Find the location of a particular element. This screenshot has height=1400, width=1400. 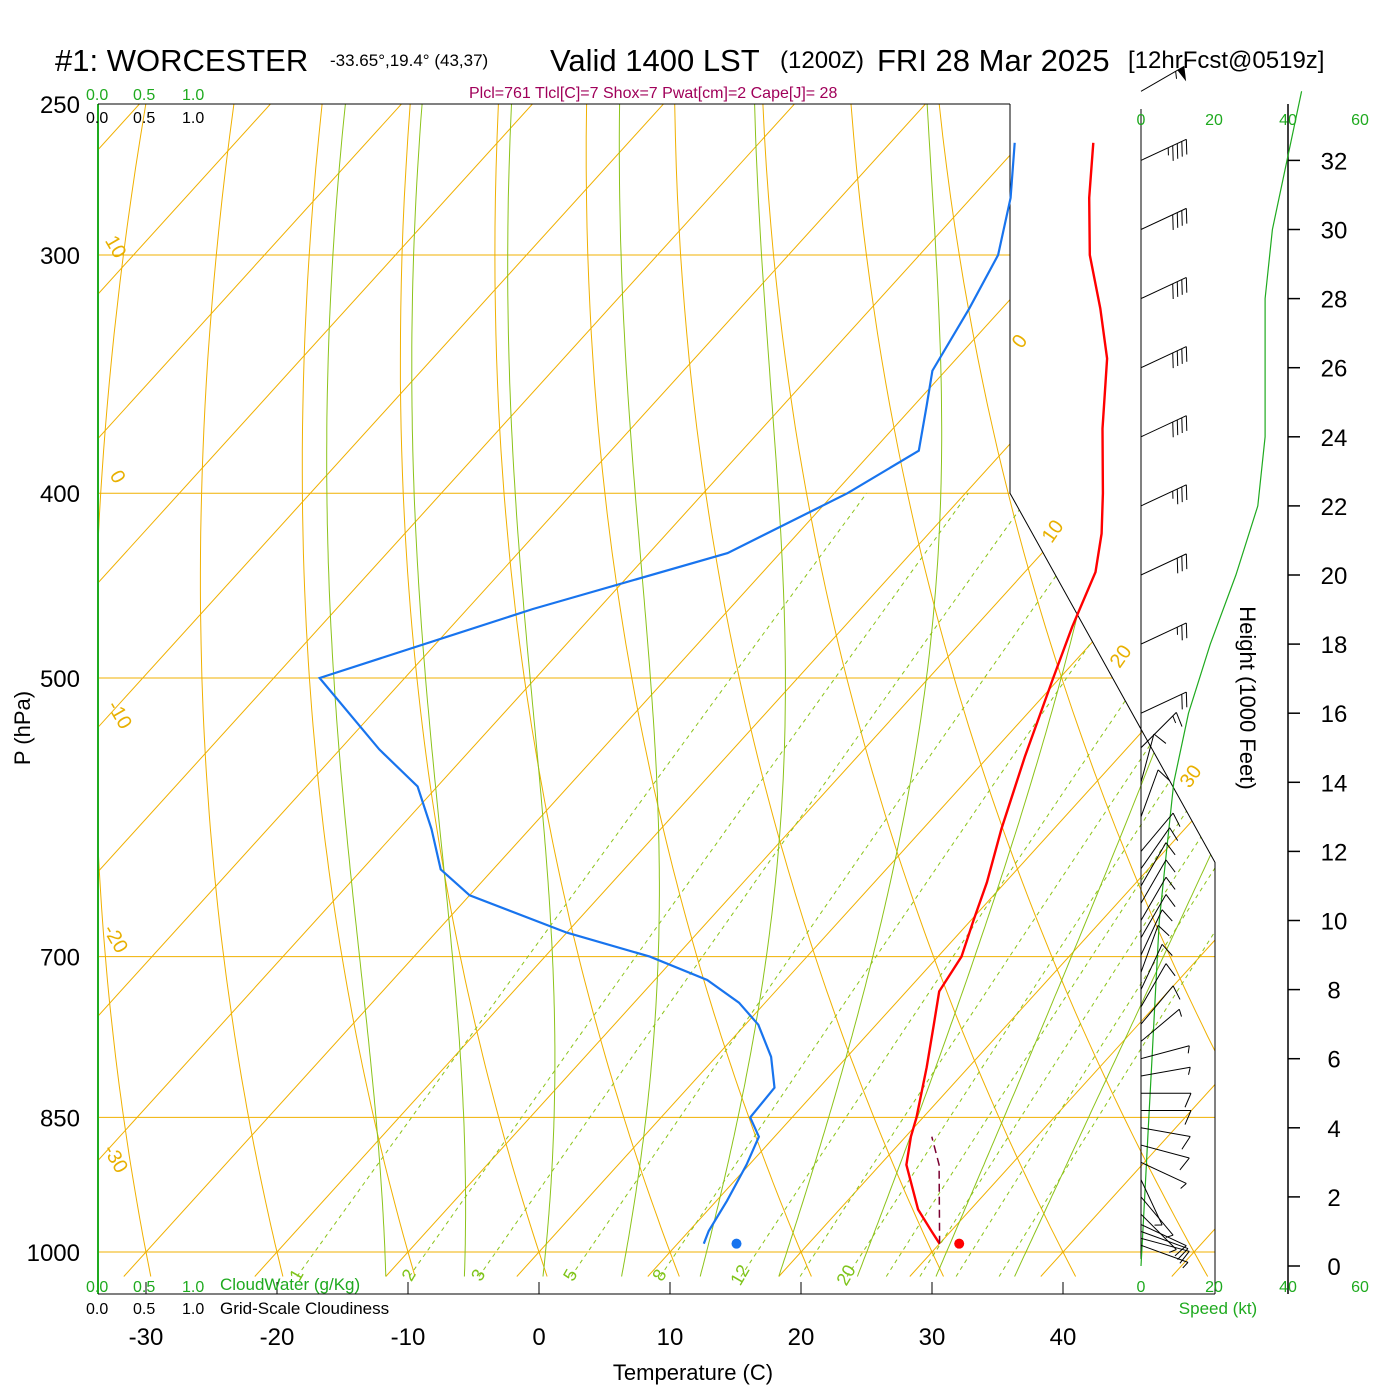

cloudiness-tick-bottom-1: 0.5 is located at coordinates (144, 1309).